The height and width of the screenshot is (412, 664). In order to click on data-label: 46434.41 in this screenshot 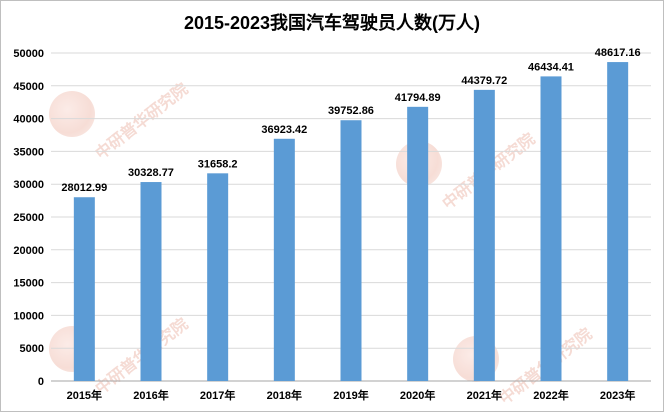, I will do `click(551, 67)`.